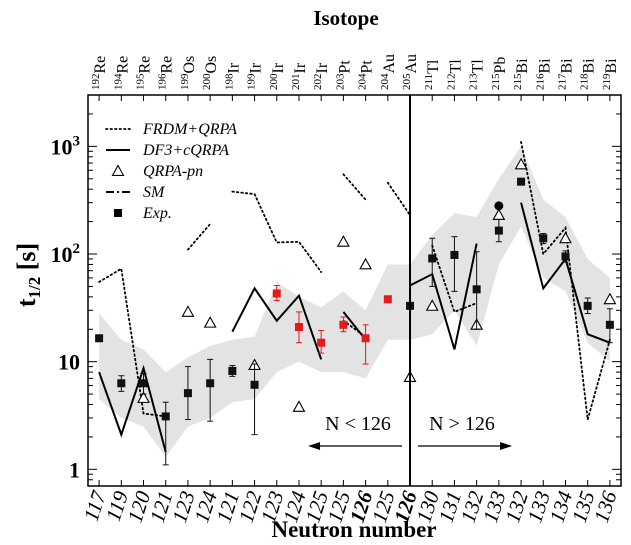  I want to click on legend-swatch-exp, so click(118, 213).